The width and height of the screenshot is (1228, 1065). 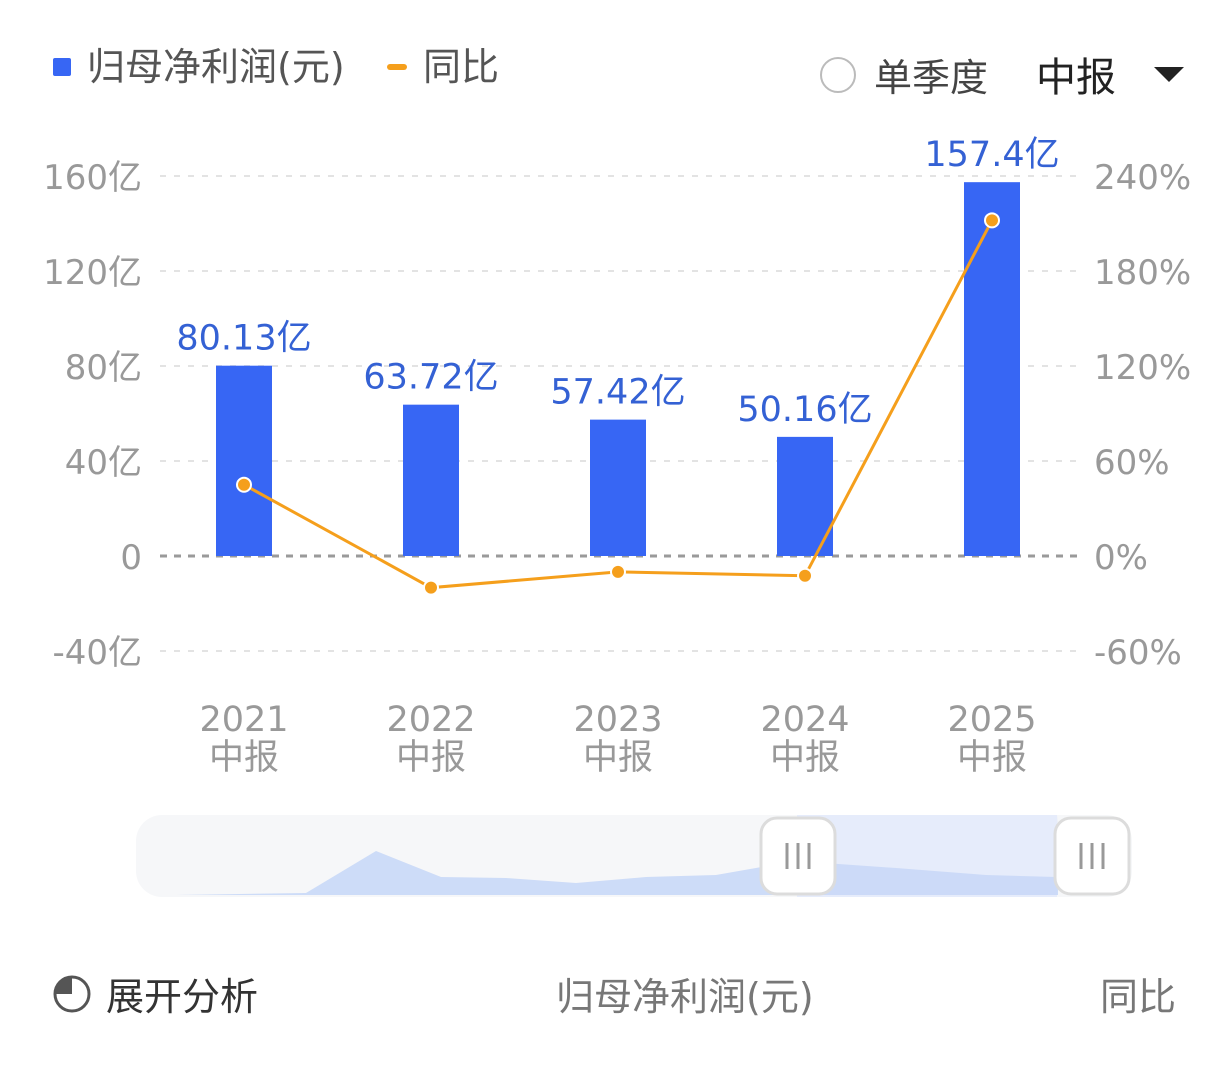 What do you see at coordinates (1121, 558) in the screenshot?
I see `y-right-tick-label: 0%` at bounding box center [1121, 558].